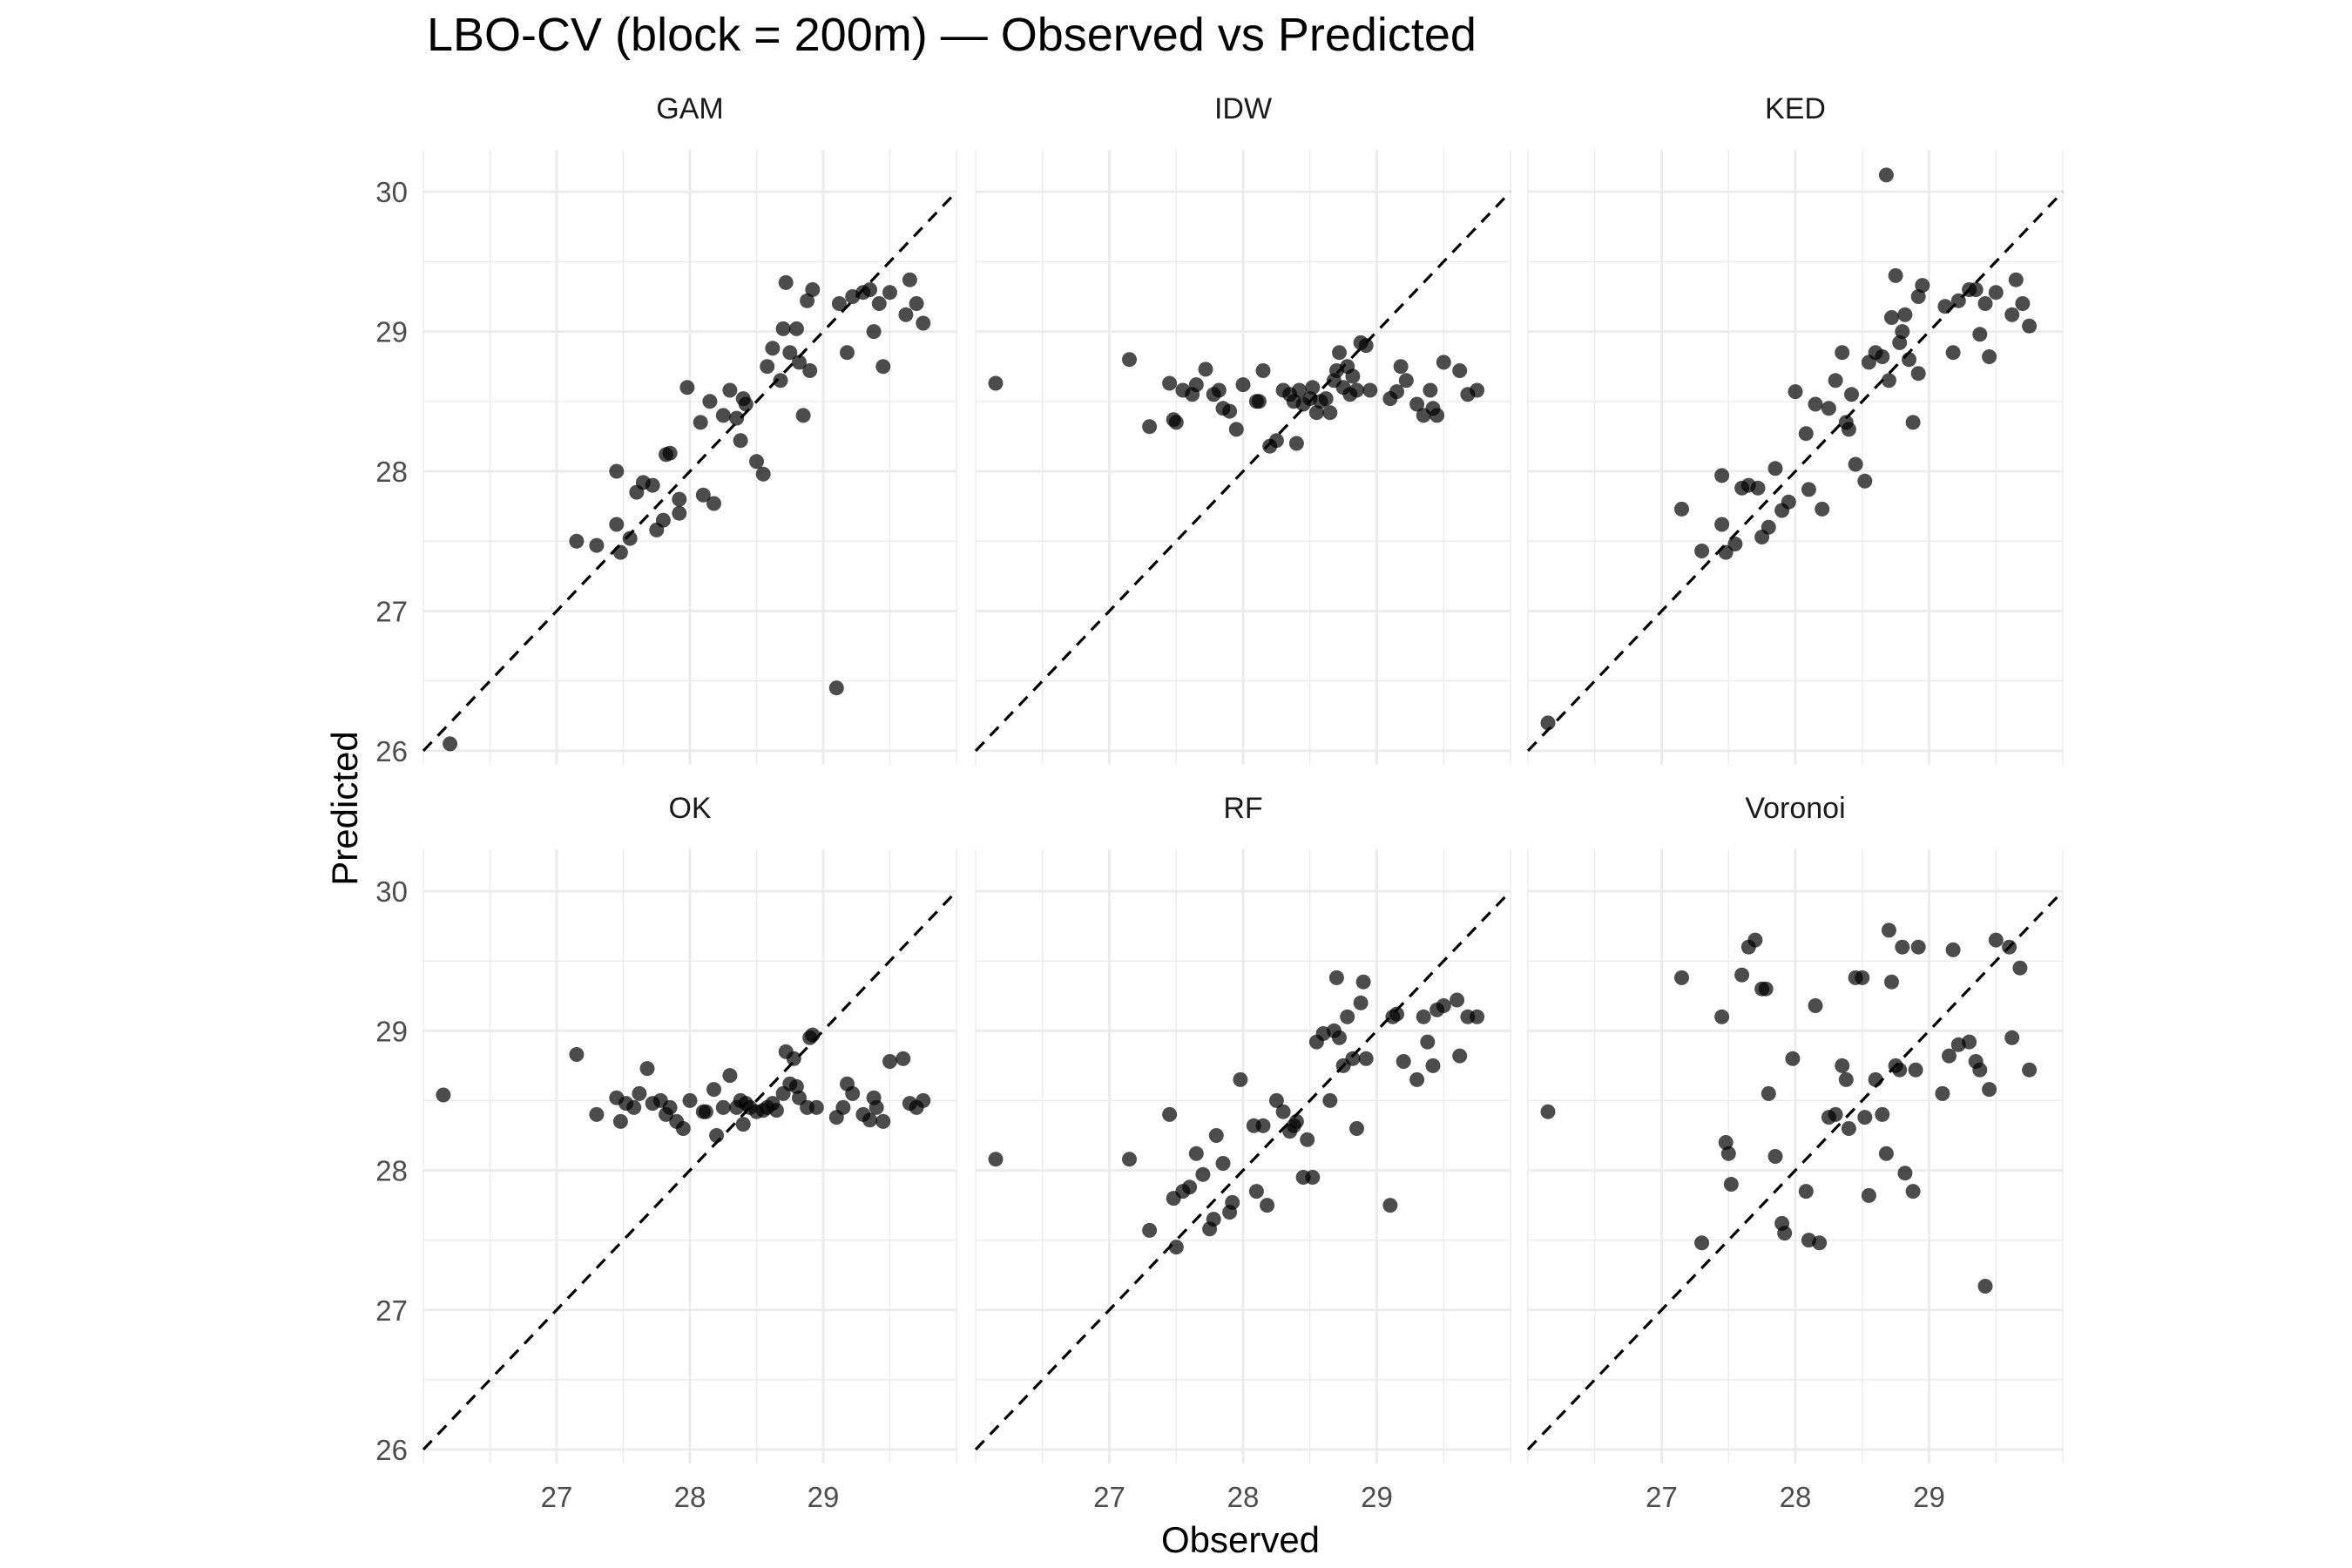  What do you see at coordinates (689, 808) in the screenshot?
I see `facet-label-ok: OK` at bounding box center [689, 808].